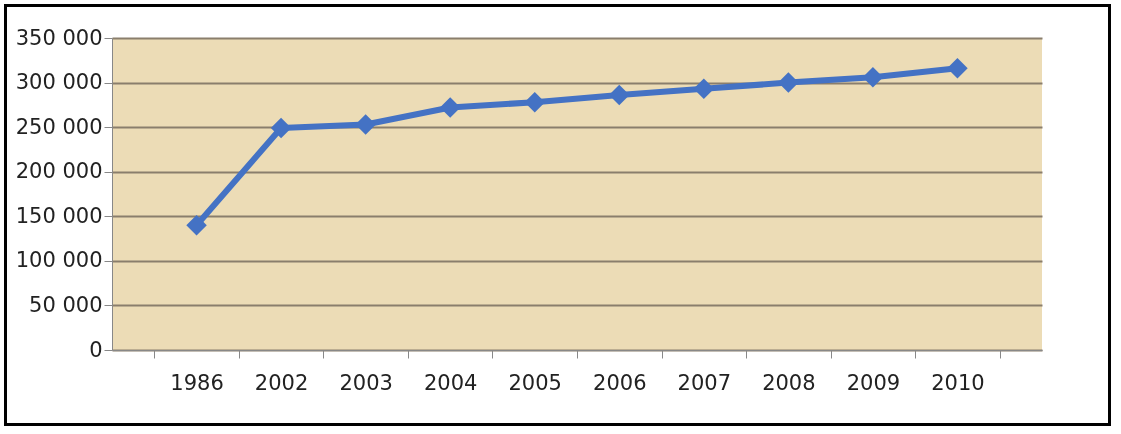 The height and width of the screenshot is (434, 1121). I want to click on x-tick-label: 2002, so click(281, 382).